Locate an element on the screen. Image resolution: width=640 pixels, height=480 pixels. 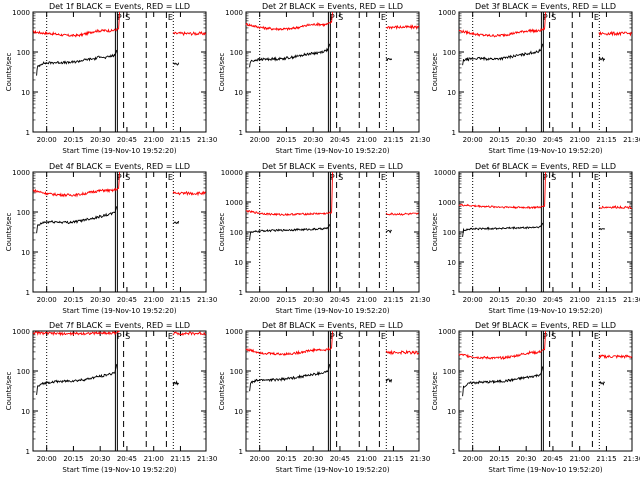
panel-title: Det 4f BLACK = Events, RED = LLD is located at coordinates (119, 166).